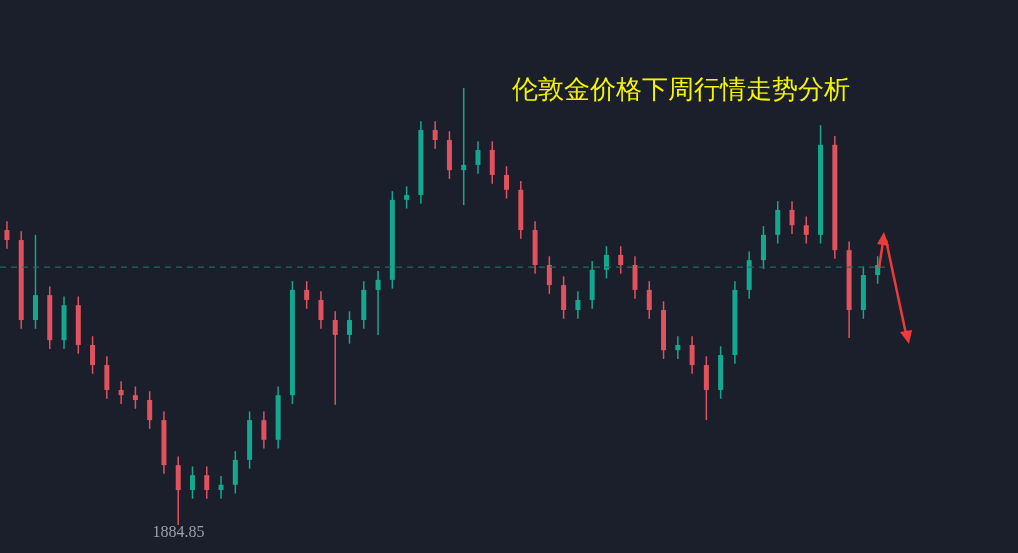 The image size is (1018, 553). I want to click on annotation: 1884.85, so click(178, 532).